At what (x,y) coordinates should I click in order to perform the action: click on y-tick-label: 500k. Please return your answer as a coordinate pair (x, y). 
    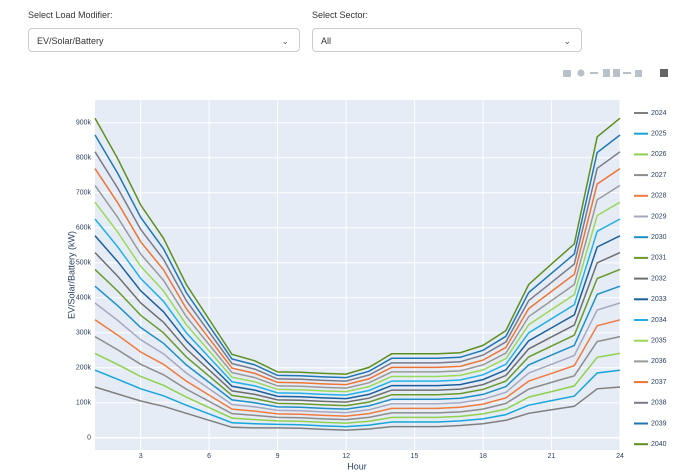
    Looking at the image, I should click on (84, 263).